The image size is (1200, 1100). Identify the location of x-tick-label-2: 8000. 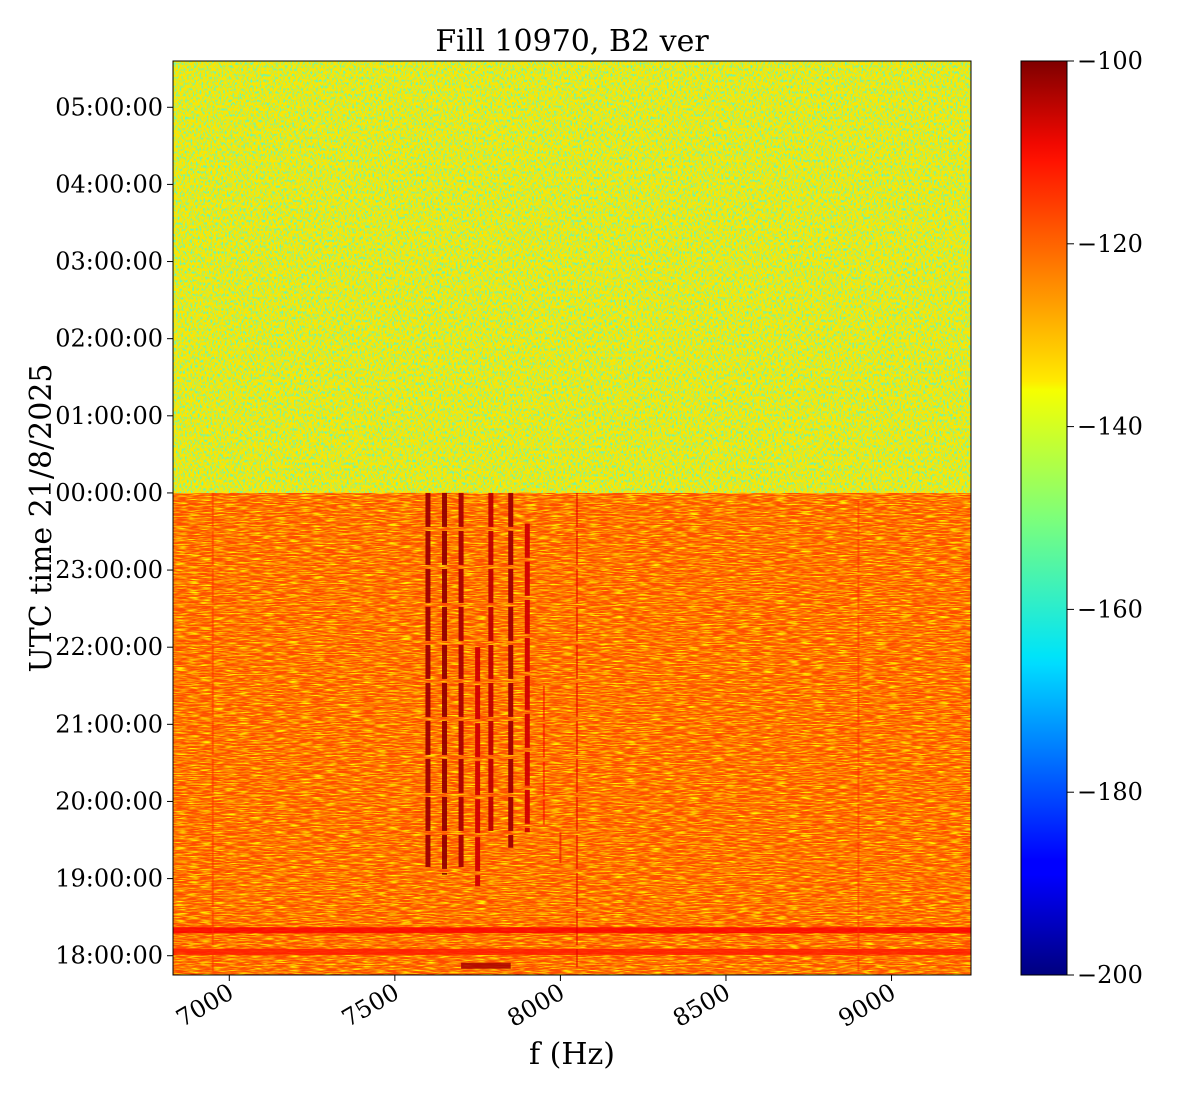
(536, 1005).